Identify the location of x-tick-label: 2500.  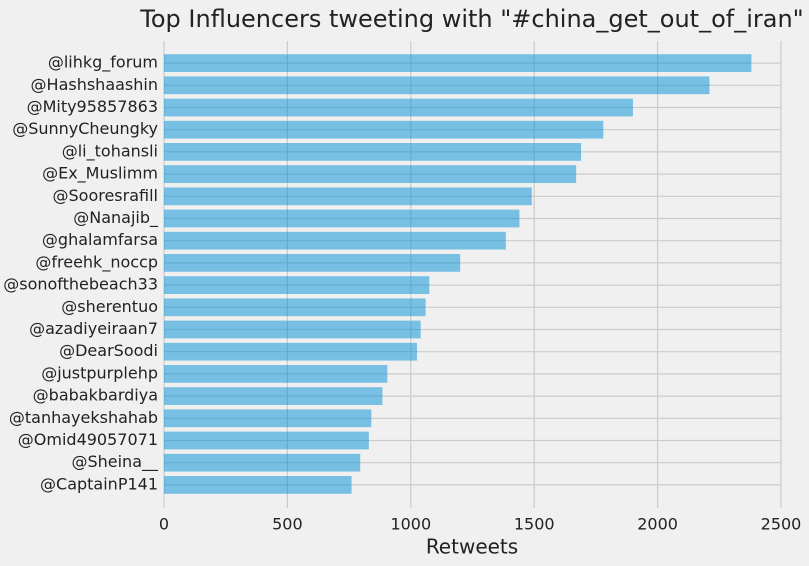
(781, 524).